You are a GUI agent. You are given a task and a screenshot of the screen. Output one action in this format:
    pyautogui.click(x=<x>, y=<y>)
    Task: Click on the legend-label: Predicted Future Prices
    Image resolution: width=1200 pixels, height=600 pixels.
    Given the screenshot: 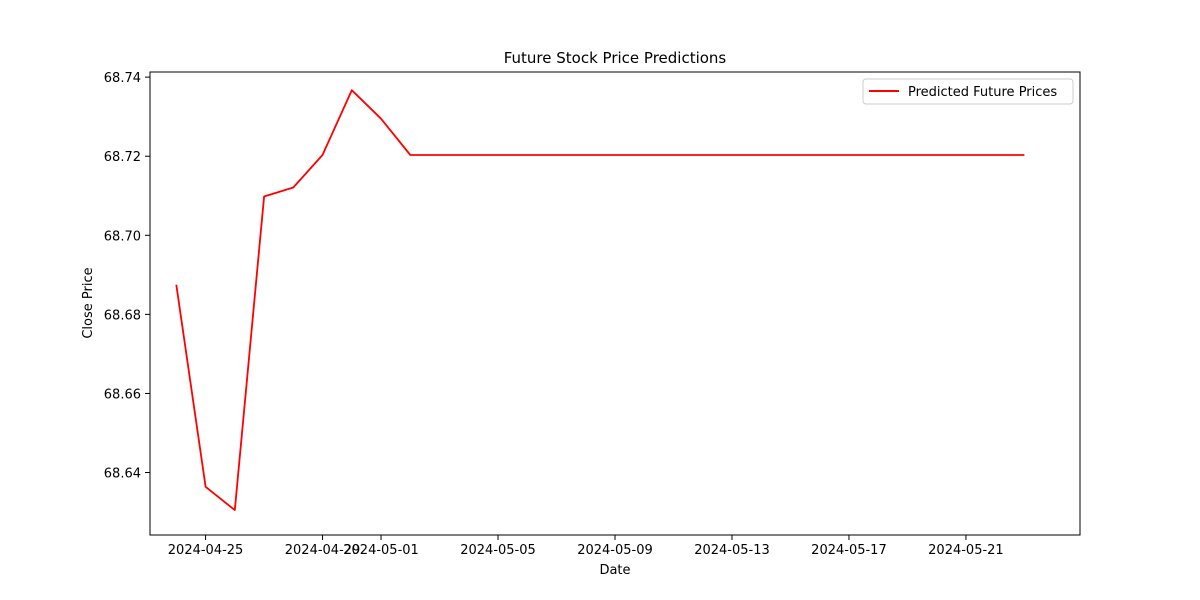 What is the action you would take?
    pyautogui.click(x=982, y=92)
    